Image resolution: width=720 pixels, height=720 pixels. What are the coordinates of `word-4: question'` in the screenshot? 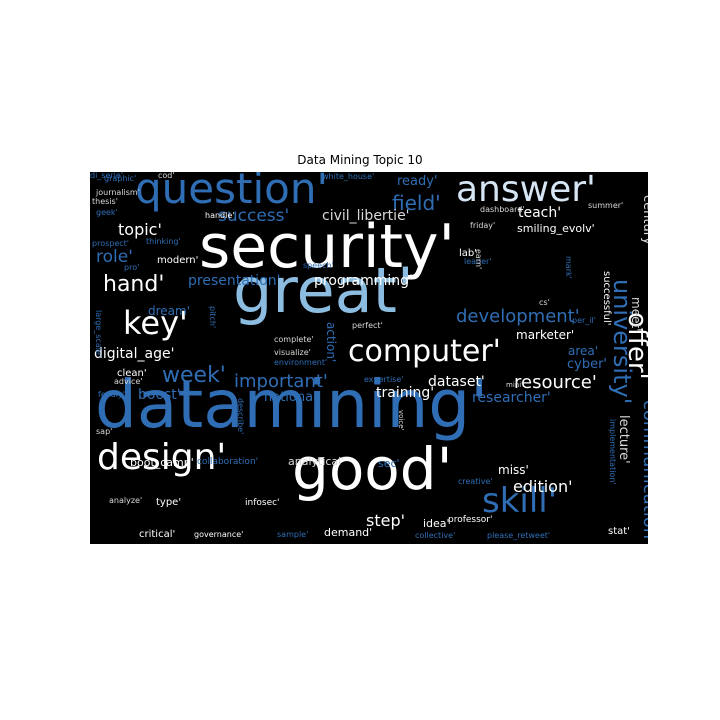 It's located at (231, 192).